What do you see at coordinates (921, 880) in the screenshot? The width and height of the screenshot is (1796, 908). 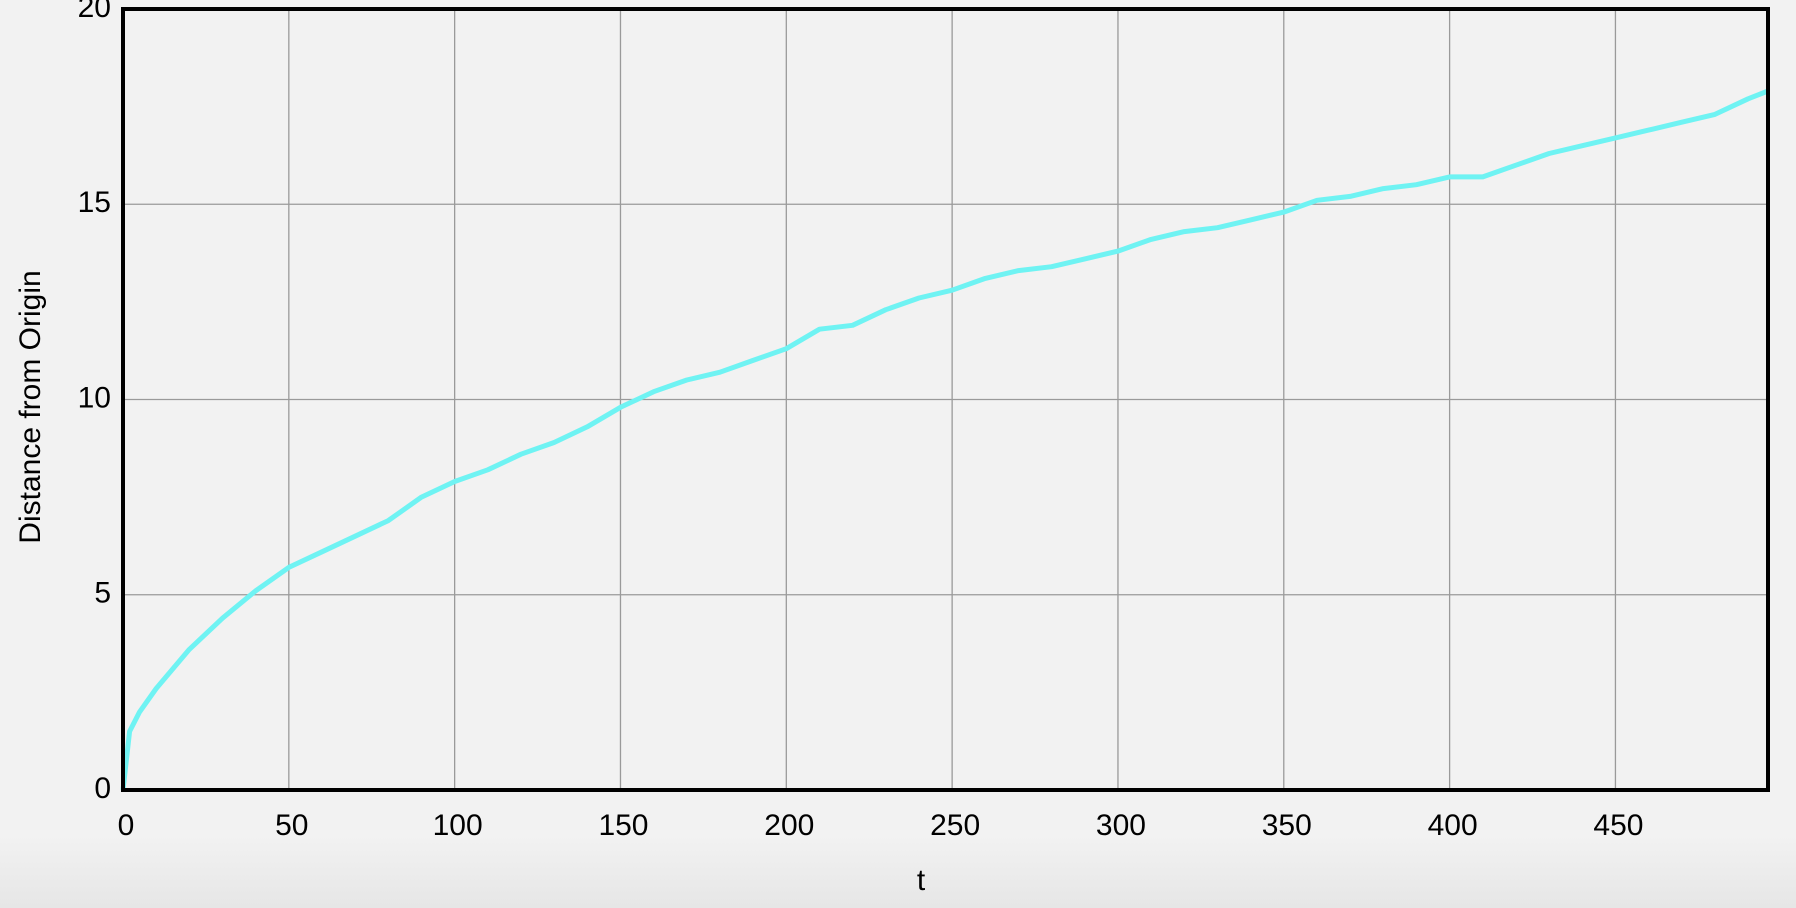 I see `x-axis-label: t` at bounding box center [921, 880].